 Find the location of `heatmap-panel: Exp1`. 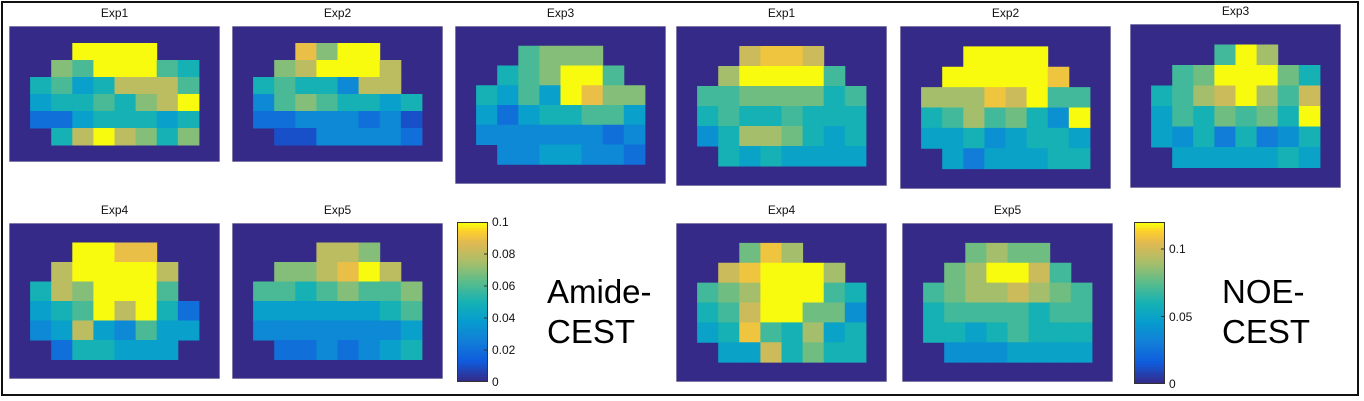

heatmap-panel: Exp1 is located at coordinates (114, 84).